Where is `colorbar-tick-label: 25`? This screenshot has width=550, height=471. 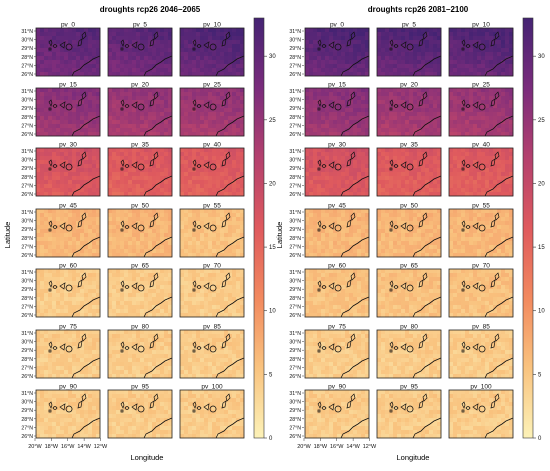 colorbar-tick-label: 25 is located at coordinates (272, 121).